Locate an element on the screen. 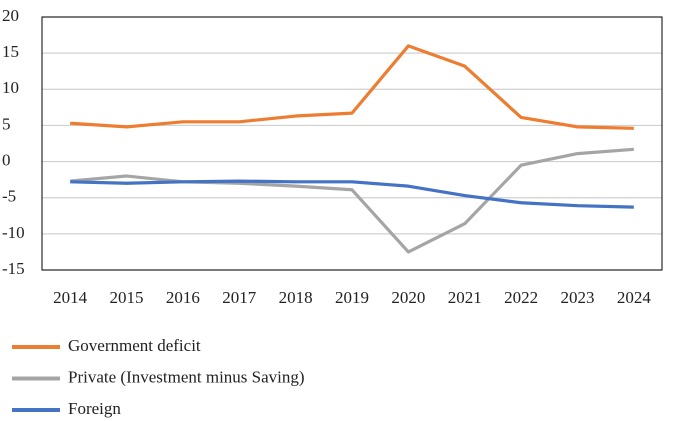  x-tick-label: 2020 is located at coordinates (408, 297).